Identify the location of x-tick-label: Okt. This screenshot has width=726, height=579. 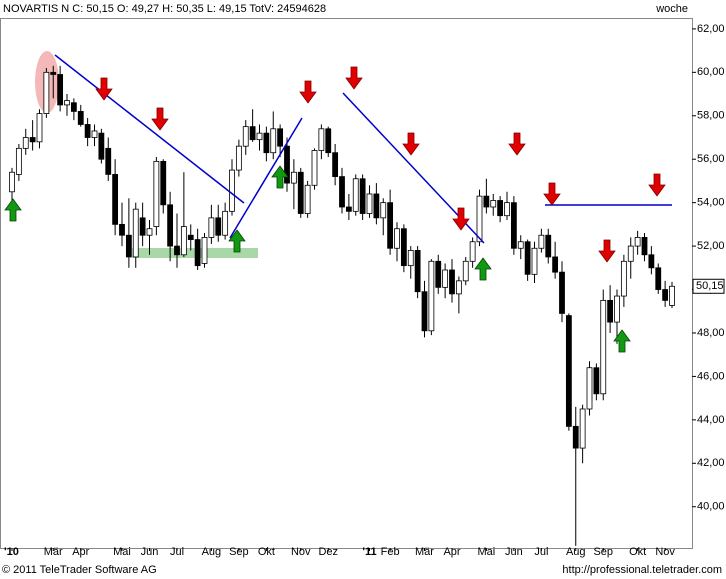
(266, 552).